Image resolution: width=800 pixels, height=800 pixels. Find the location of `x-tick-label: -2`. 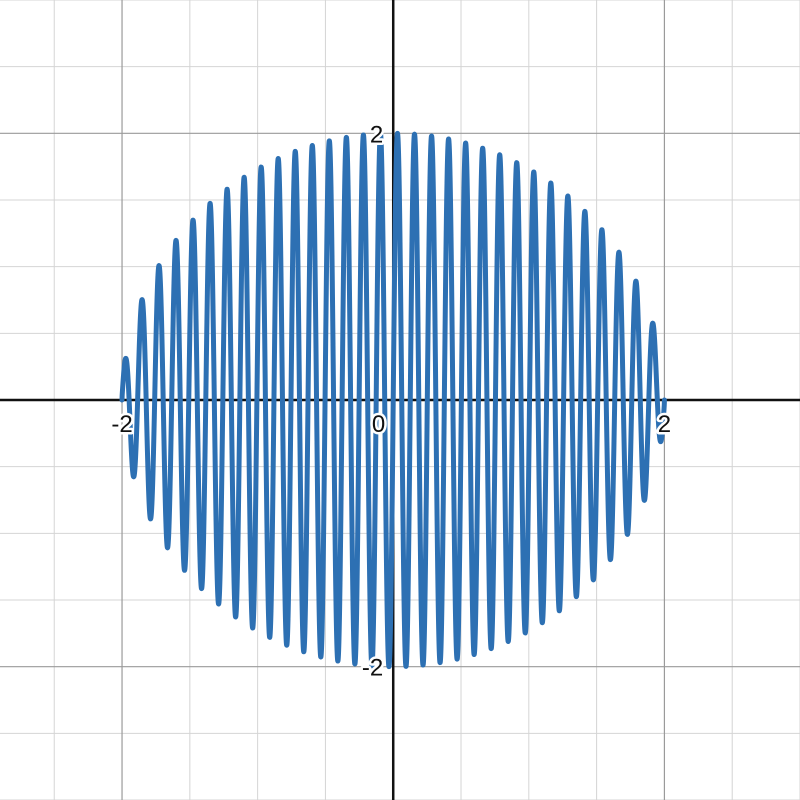

x-tick-label: -2 is located at coordinates (121, 424).